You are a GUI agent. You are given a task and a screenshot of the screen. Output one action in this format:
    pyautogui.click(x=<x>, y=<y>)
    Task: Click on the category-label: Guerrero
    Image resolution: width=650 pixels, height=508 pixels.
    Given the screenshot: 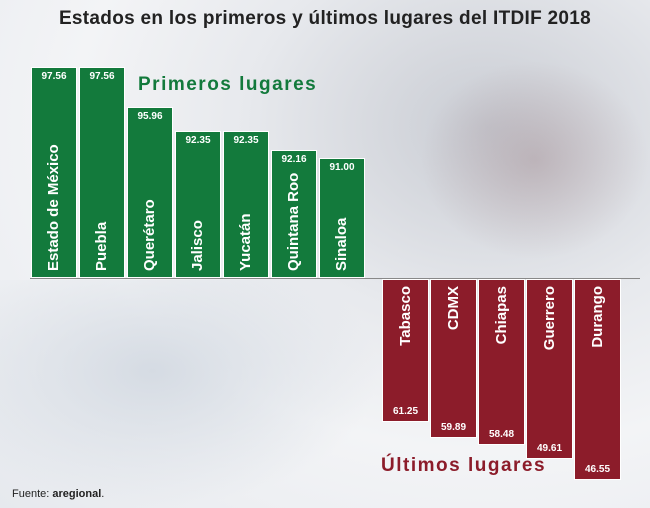 What is the action you would take?
    pyautogui.click(x=549, y=318)
    